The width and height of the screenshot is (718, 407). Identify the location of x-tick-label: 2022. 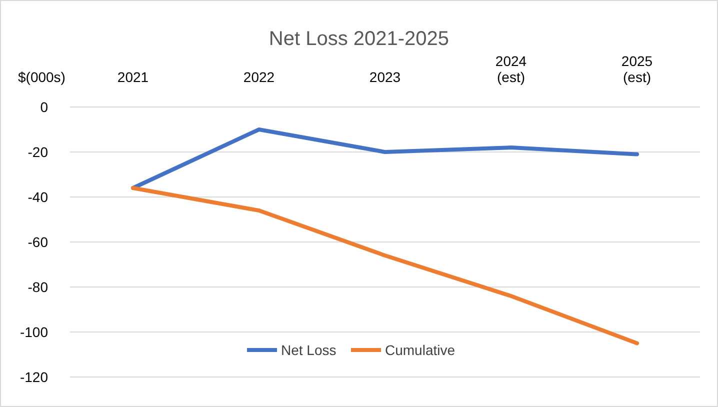
(259, 77).